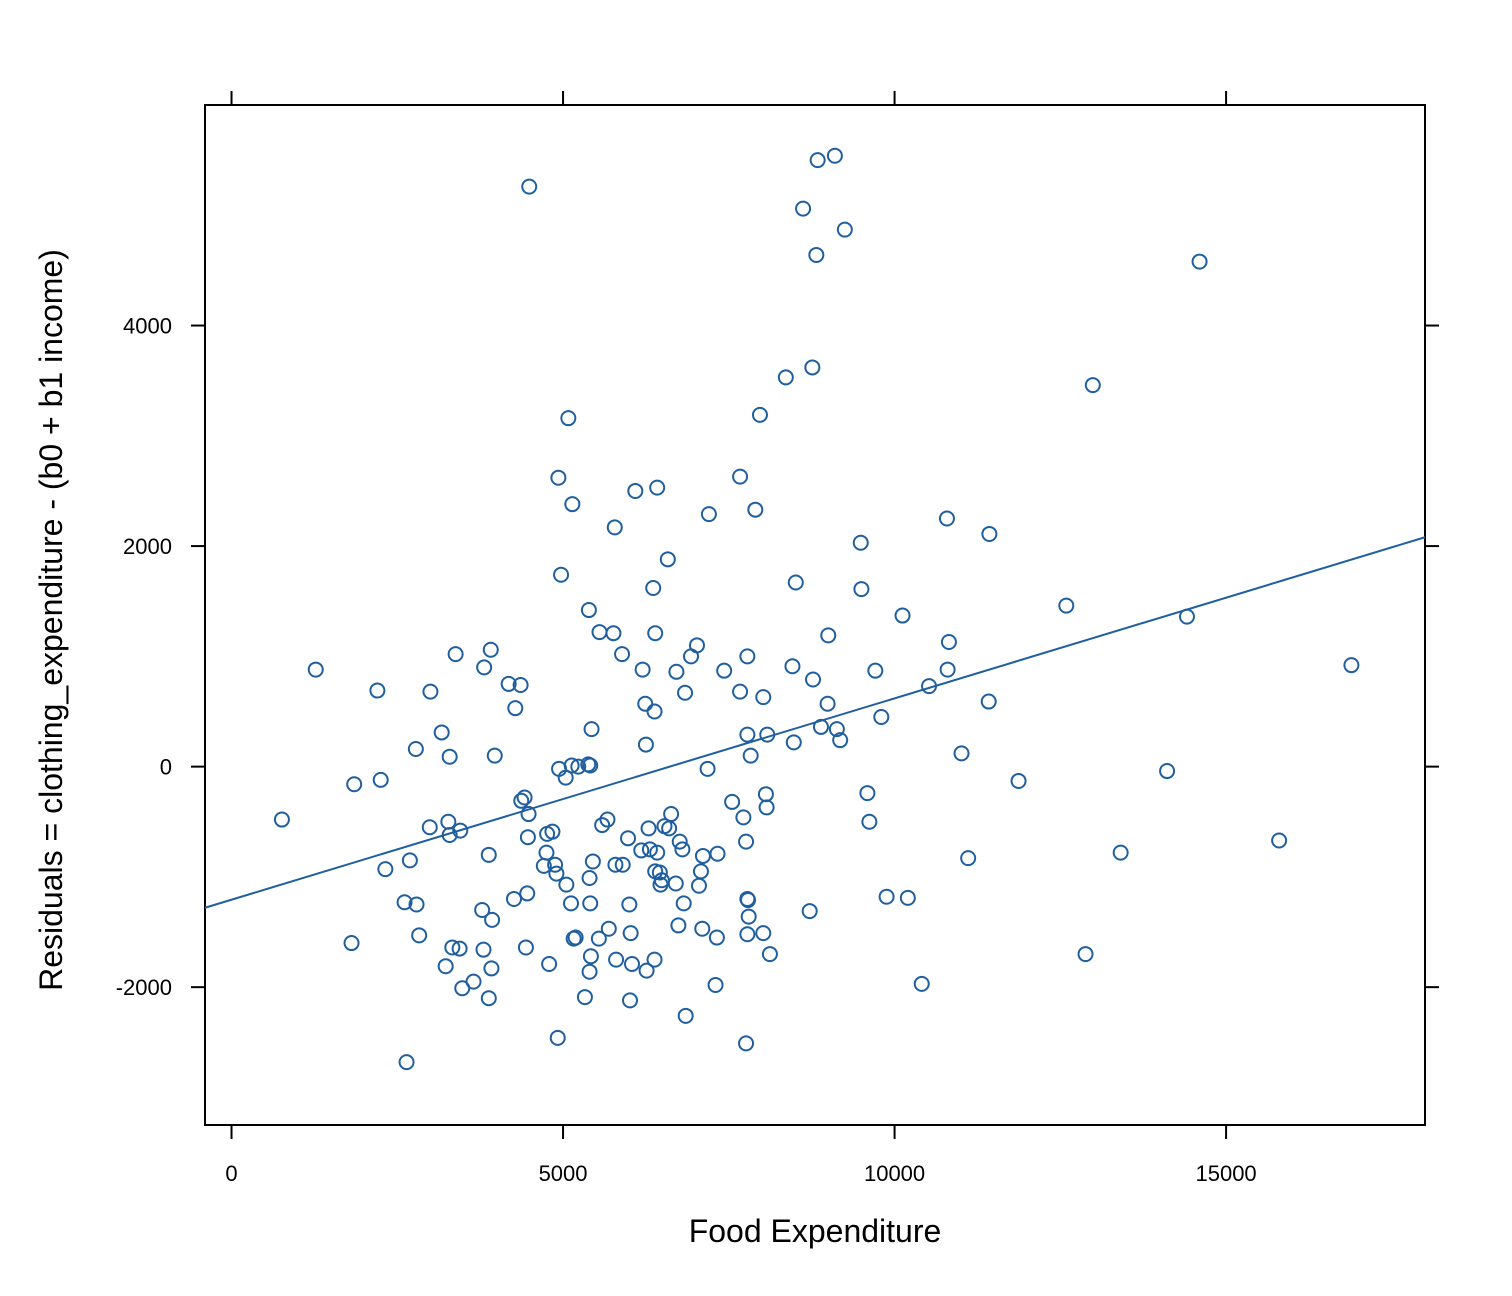 The image size is (1512, 1296). Describe the element at coordinates (563, 1173) in the screenshot. I see `x-tick-label: 5000` at that location.